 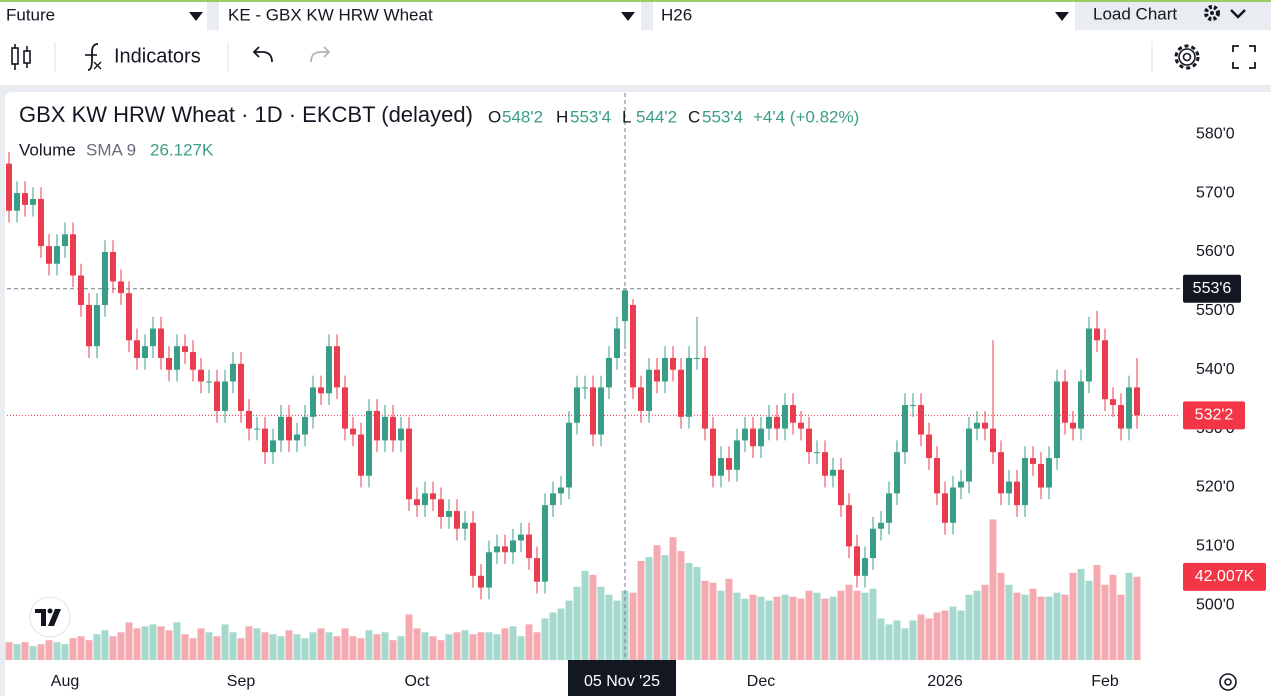 I want to click on ohlc-legend: O 548'2 H 553'4 L 544'2 C 553'4, so click(x=615, y=116).